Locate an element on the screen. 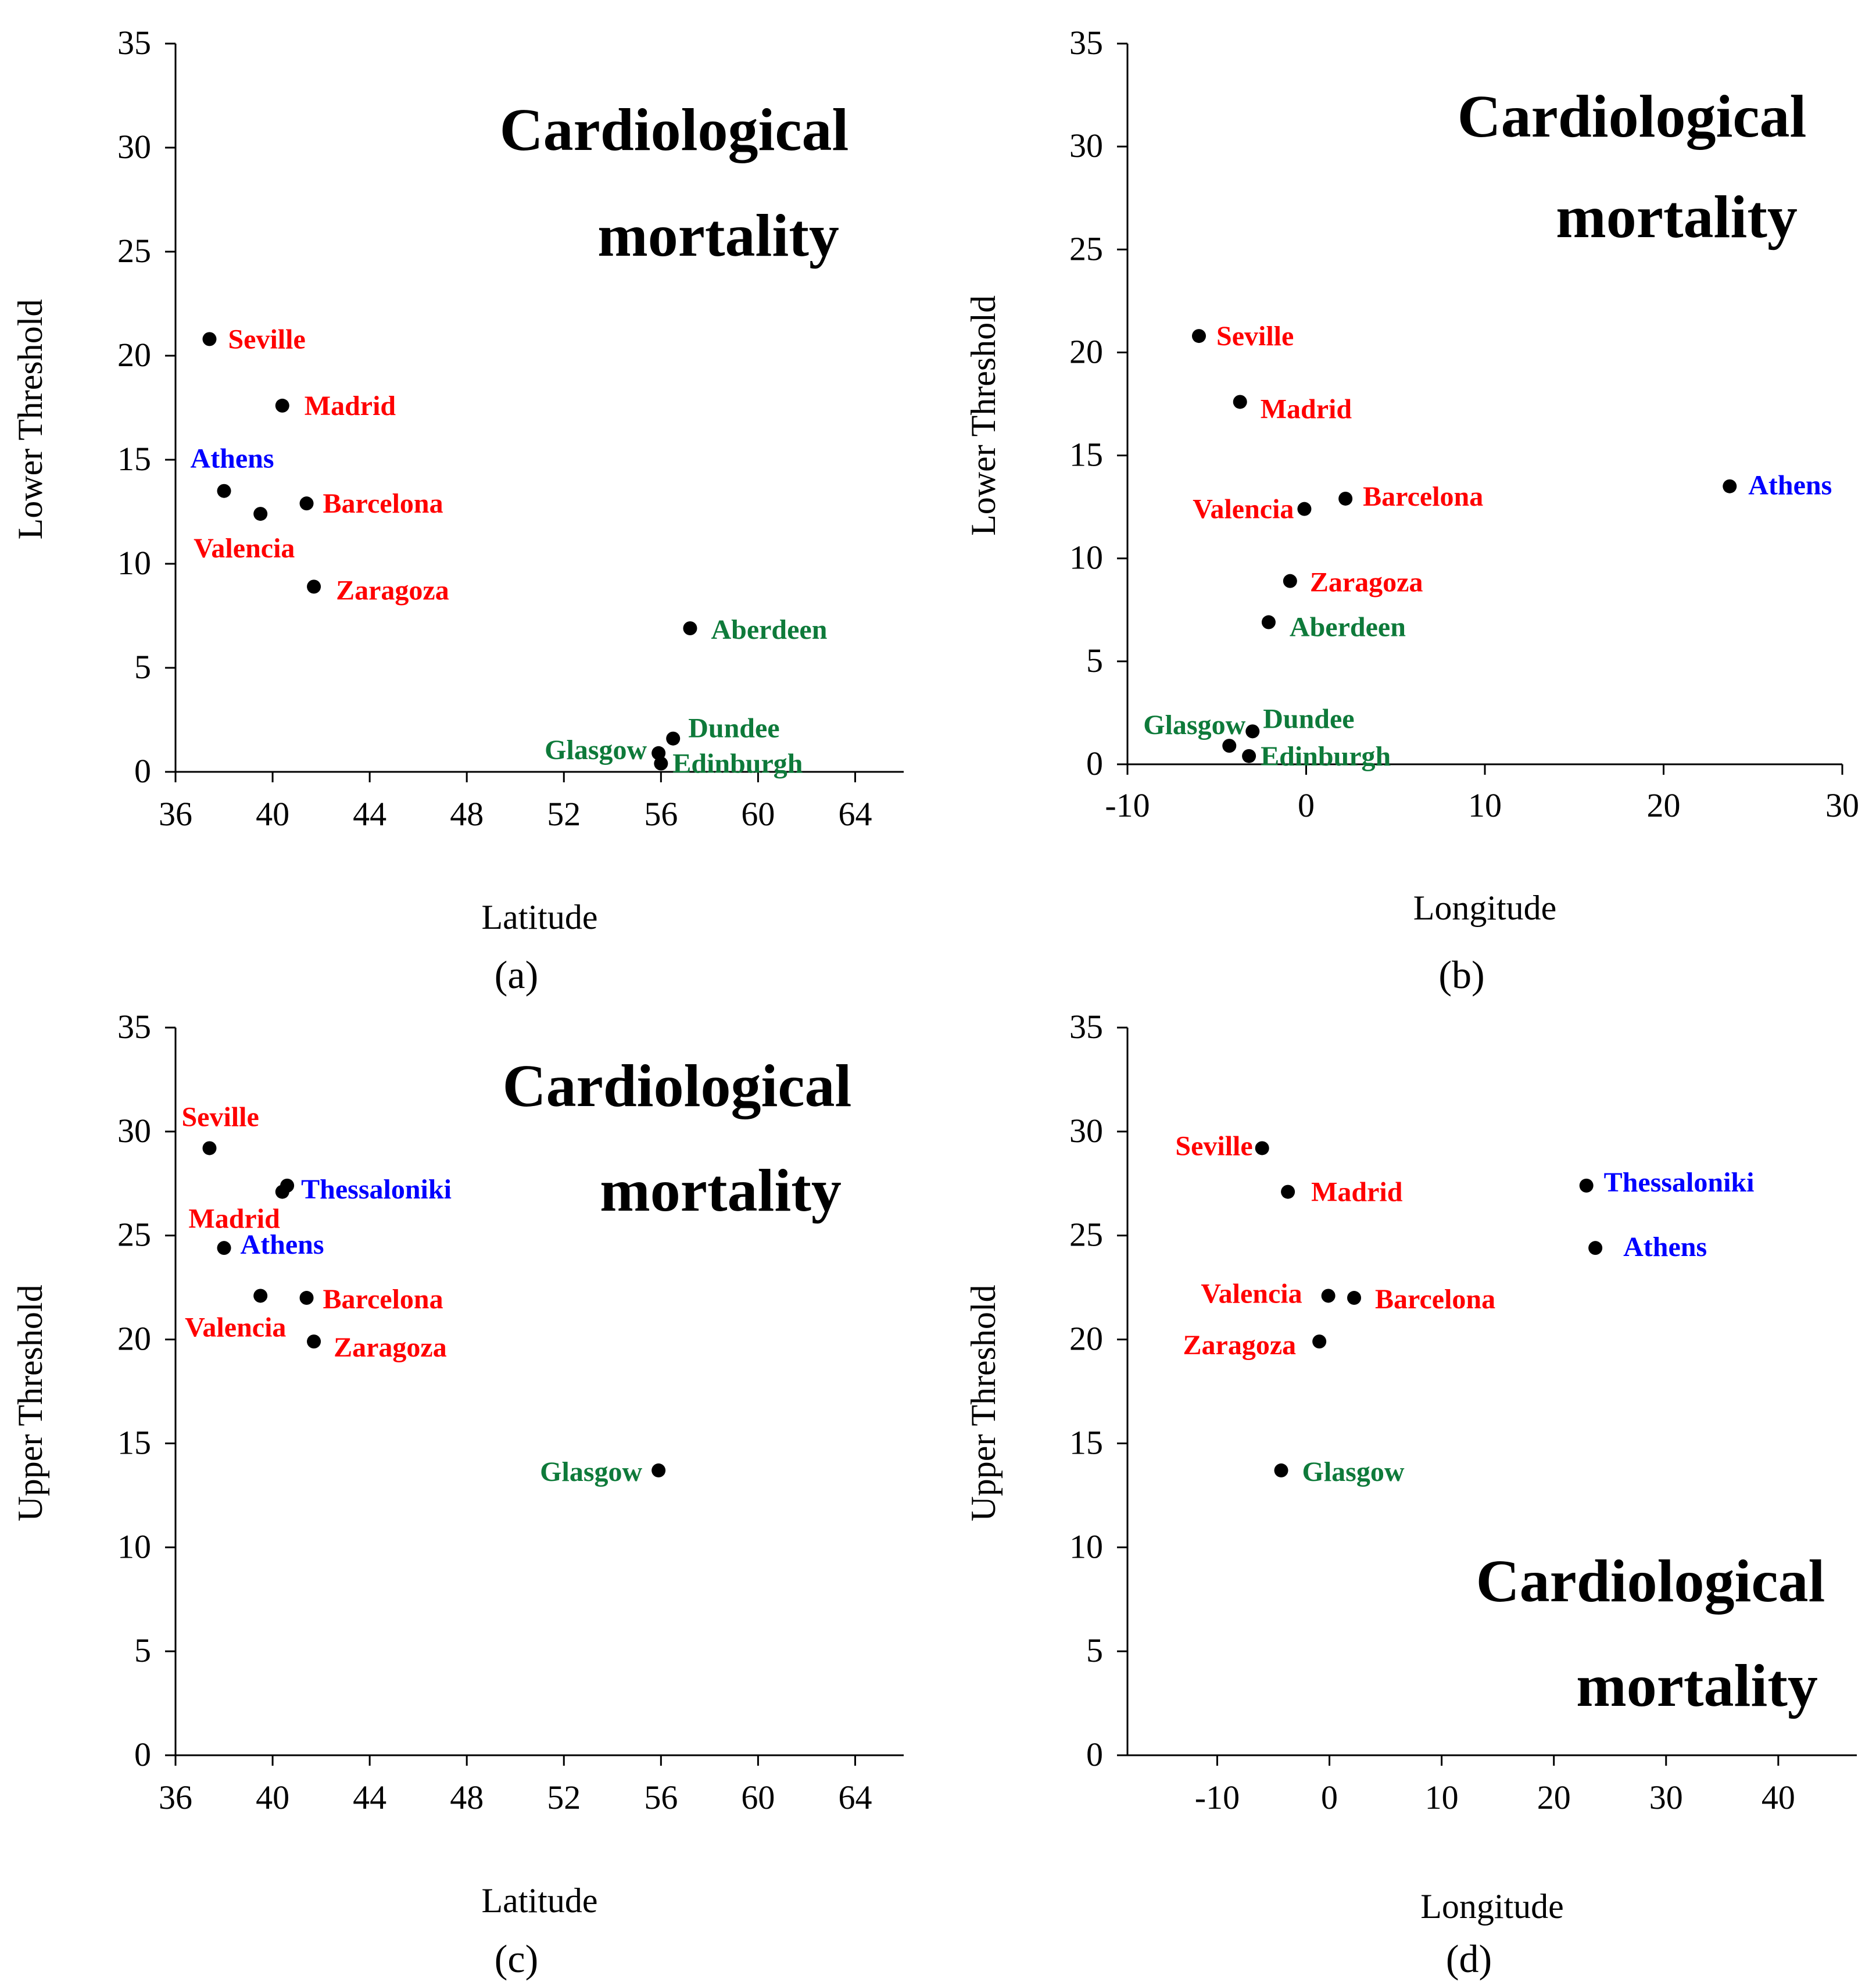 The height and width of the screenshot is (1986, 1876). data-point-thessaloniki is located at coordinates (1587, 1185).